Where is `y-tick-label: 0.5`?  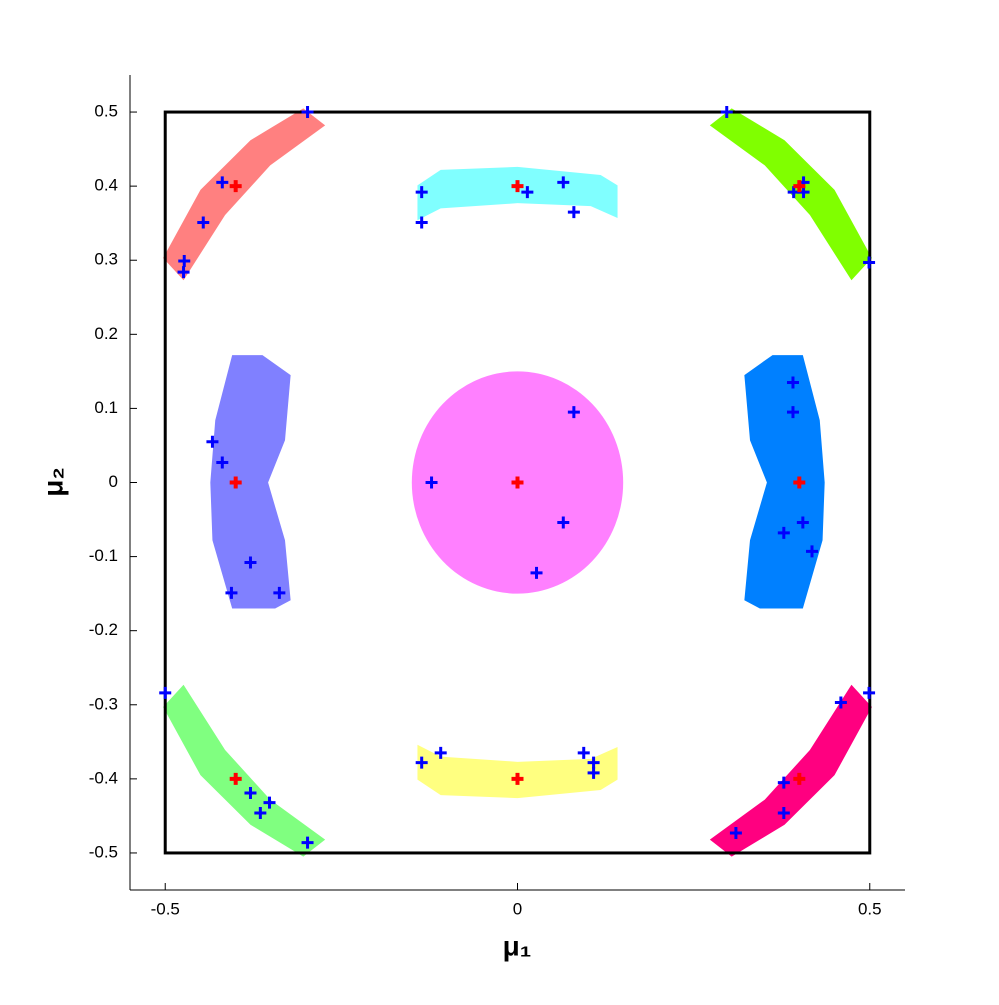 y-tick-label: 0.5 is located at coordinates (106, 111).